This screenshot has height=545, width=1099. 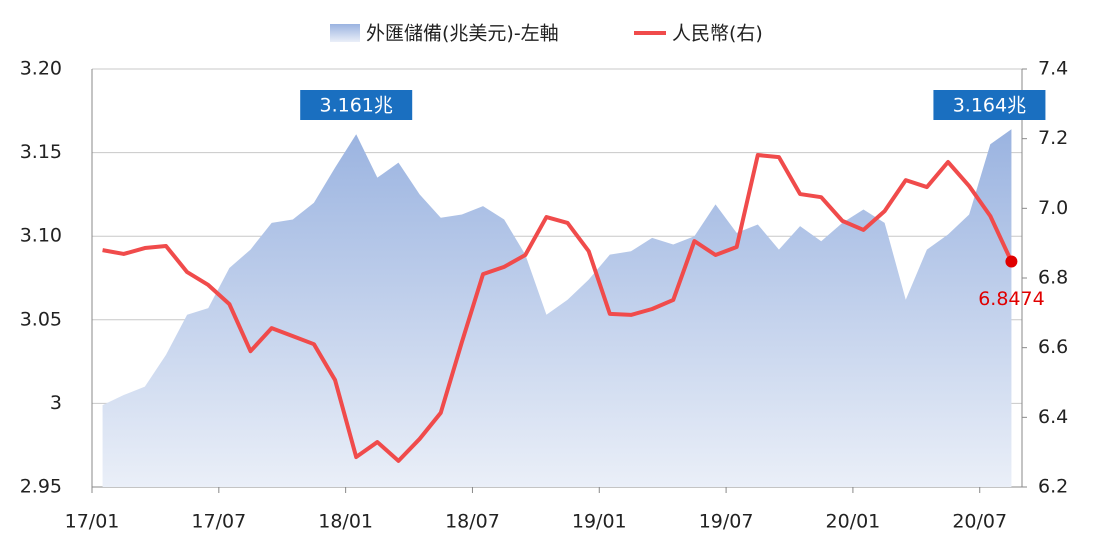 I want to click on end-point, so click(x=1011, y=261).